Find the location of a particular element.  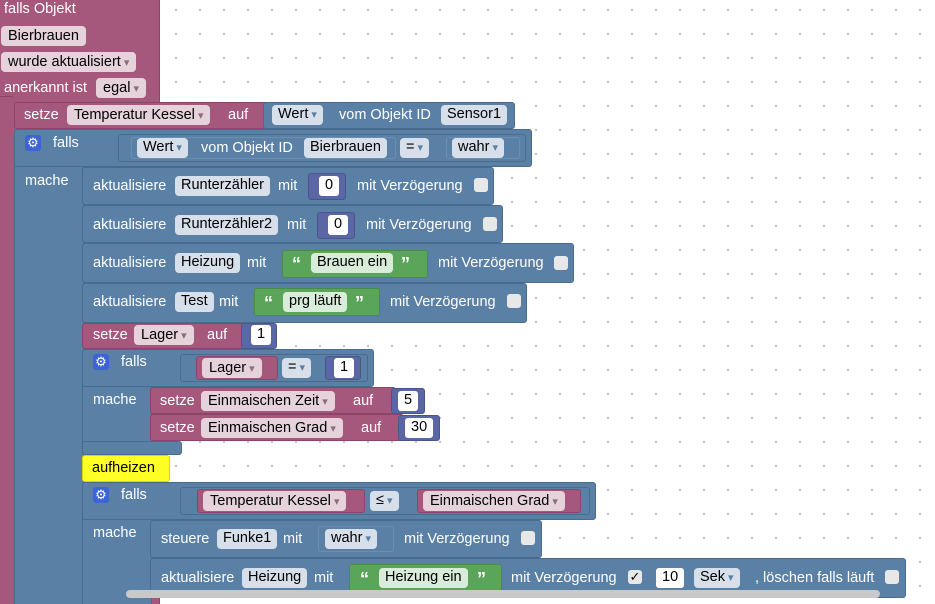

get-lager-dropdown: Lager is located at coordinates (232, 368).